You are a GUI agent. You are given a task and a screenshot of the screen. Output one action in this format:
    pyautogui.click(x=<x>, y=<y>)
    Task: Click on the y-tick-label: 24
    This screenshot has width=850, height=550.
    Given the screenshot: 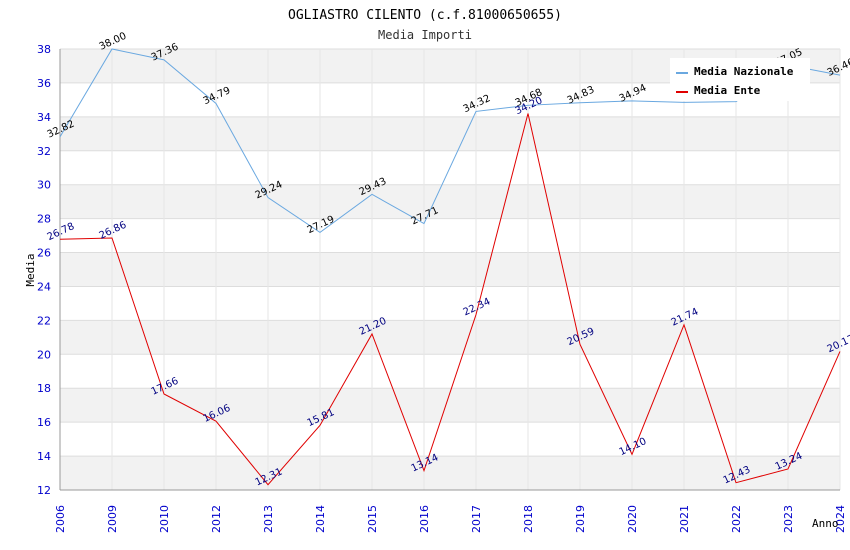 What is the action you would take?
    pyautogui.click(x=44, y=286)
    